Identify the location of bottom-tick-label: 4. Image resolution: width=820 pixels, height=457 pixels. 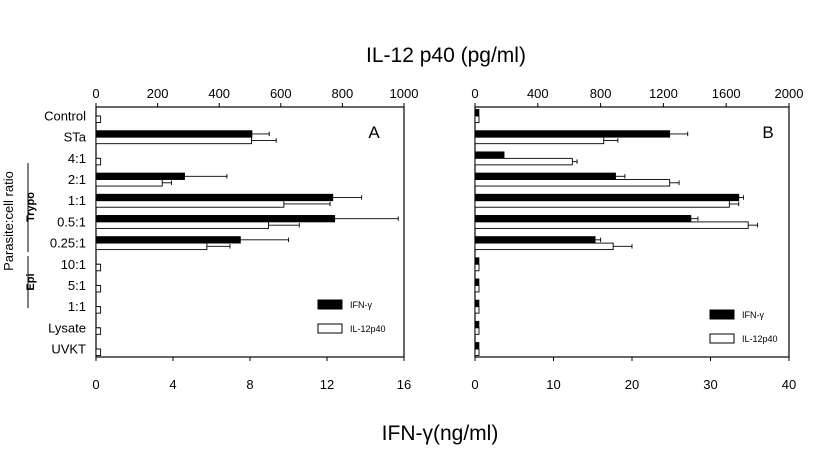
(172, 384).